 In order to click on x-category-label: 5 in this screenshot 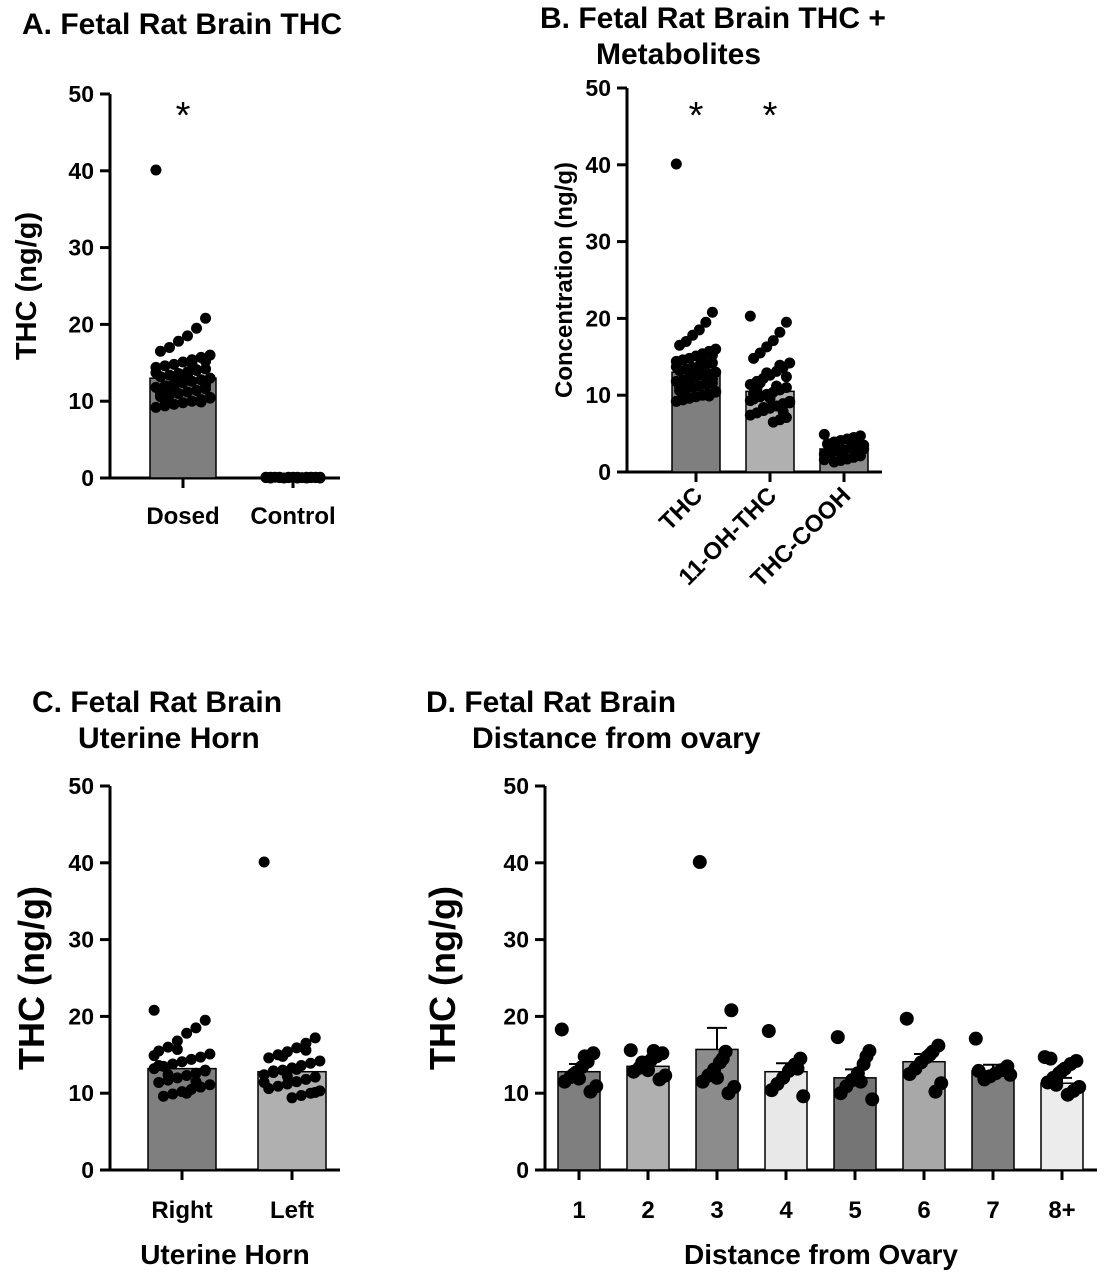, I will do `click(854, 1210)`.